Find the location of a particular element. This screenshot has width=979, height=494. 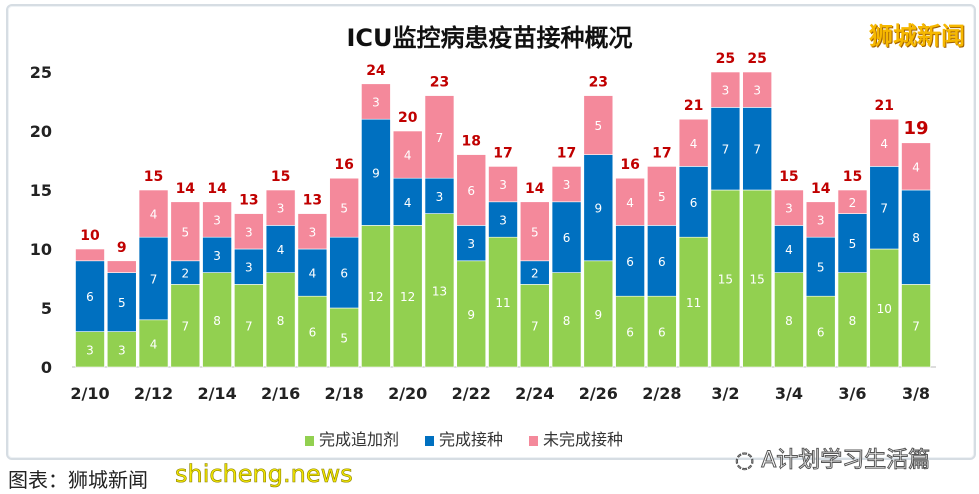

legend-item-booster: 完成追加剂 is located at coordinates (352, 438).